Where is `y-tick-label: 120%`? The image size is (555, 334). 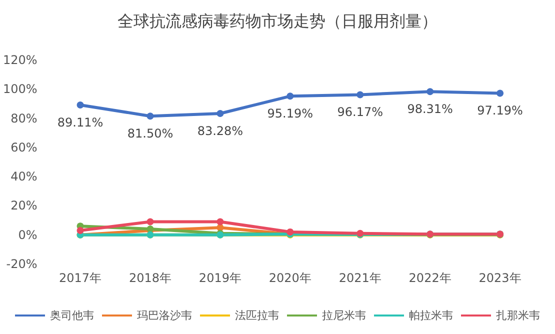 y-tick-label: 120% is located at coordinates (20, 60).